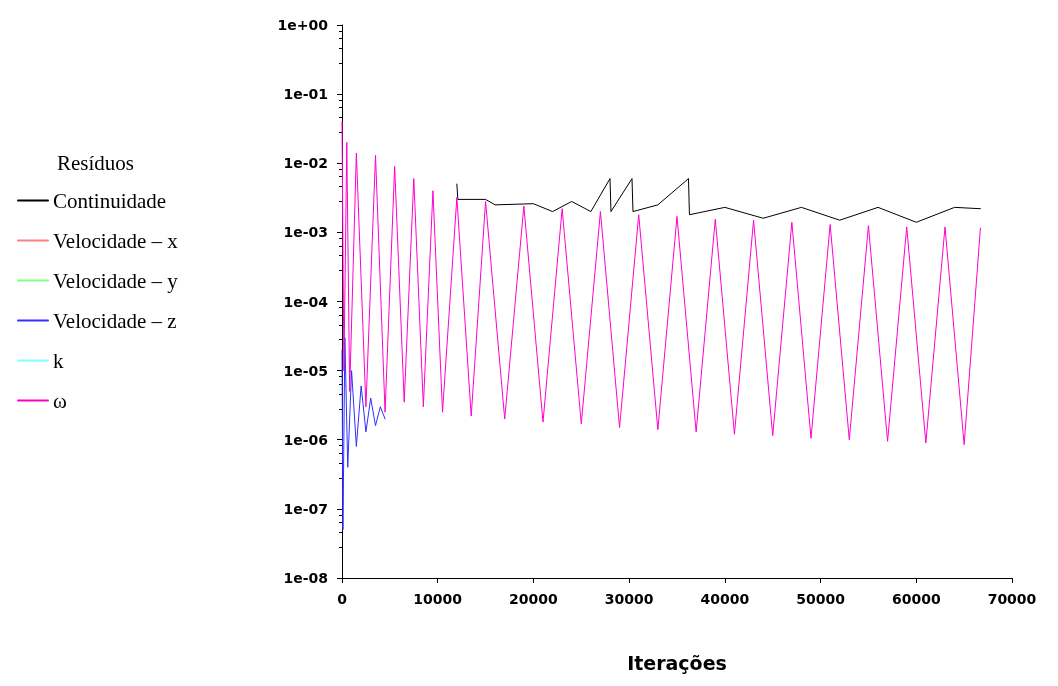 The height and width of the screenshot is (686, 1058). What do you see at coordinates (1012, 599) in the screenshot?
I see `x-tick-label: 70000` at bounding box center [1012, 599].